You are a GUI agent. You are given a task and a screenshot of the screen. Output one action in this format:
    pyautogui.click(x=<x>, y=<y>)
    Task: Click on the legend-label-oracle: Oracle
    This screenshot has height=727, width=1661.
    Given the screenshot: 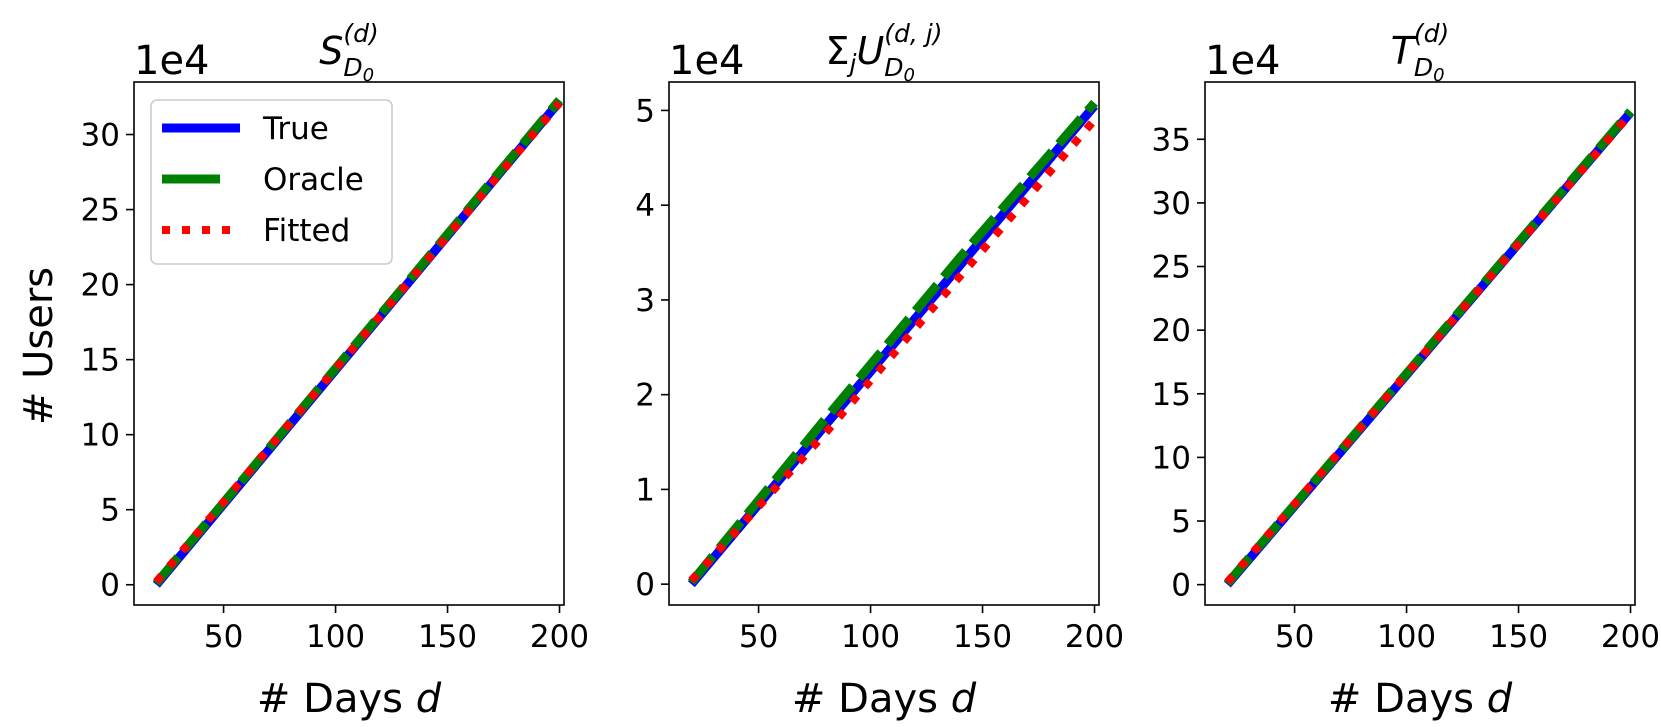 What is the action you would take?
    pyautogui.click(x=313, y=180)
    